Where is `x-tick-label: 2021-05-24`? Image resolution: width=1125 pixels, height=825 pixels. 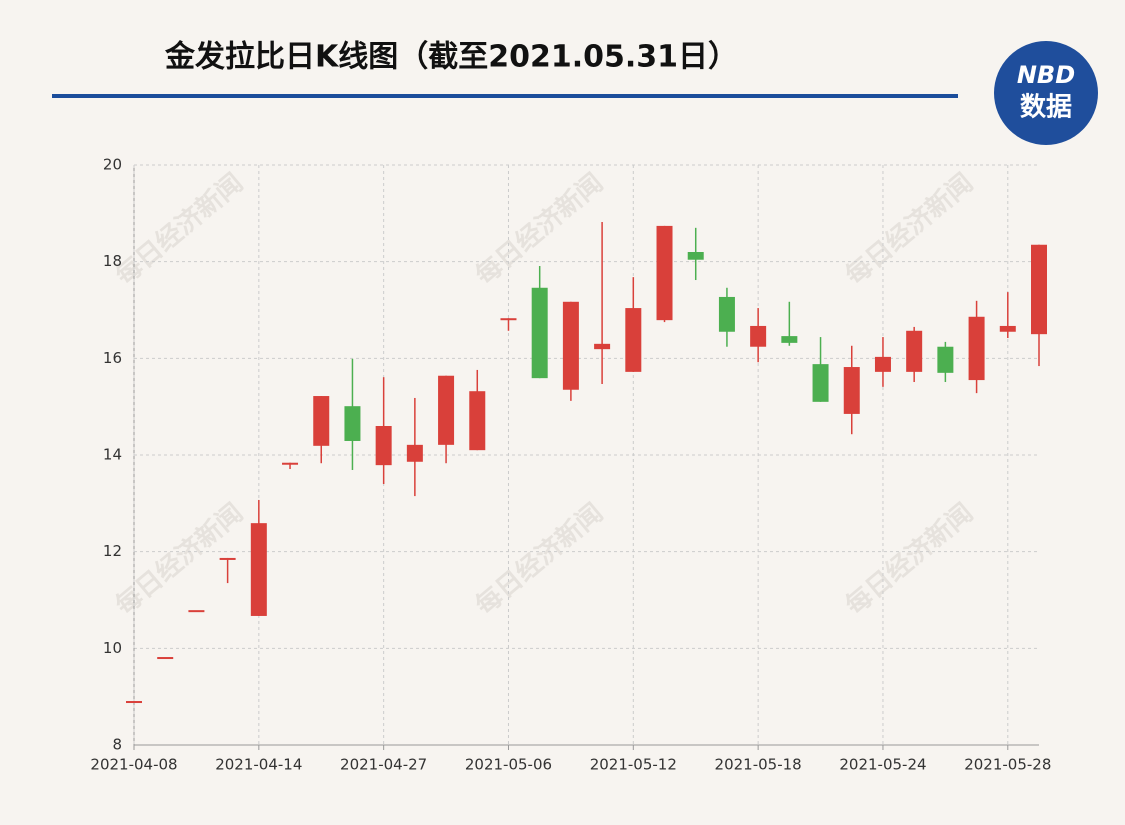 x-tick-label: 2021-05-24 is located at coordinates (882, 765).